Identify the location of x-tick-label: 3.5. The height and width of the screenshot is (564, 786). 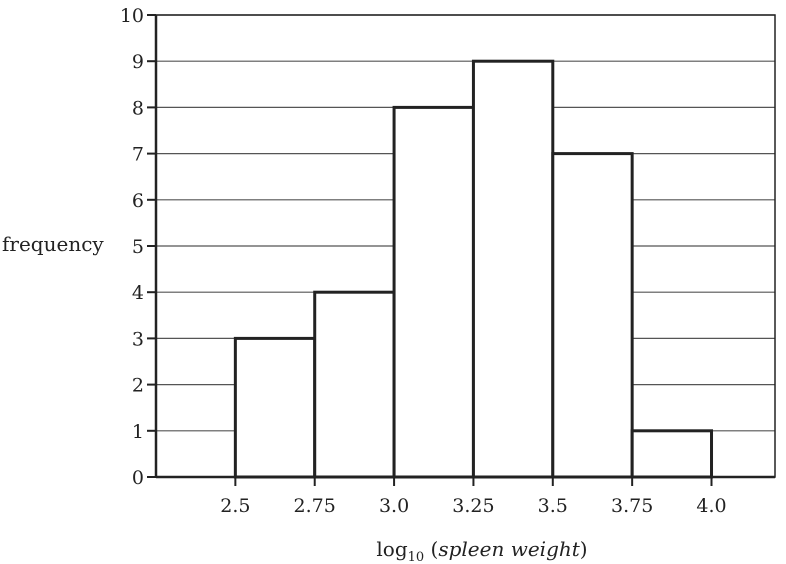
(553, 506).